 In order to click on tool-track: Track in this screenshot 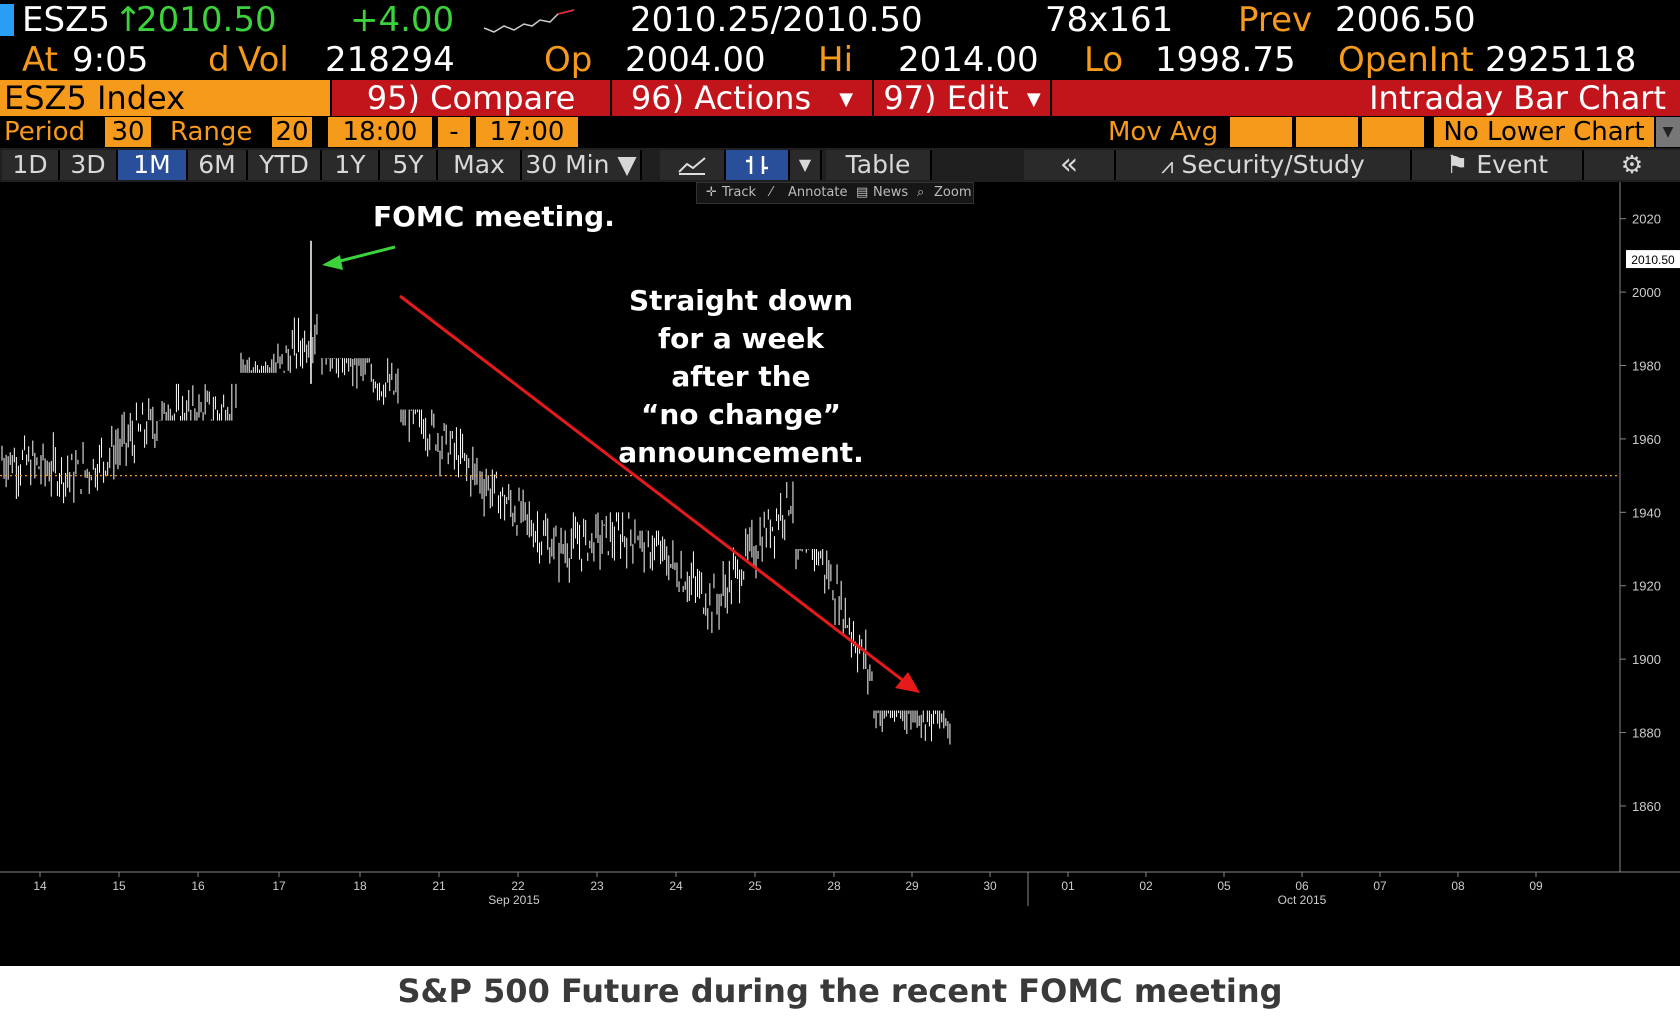, I will do `click(739, 192)`.